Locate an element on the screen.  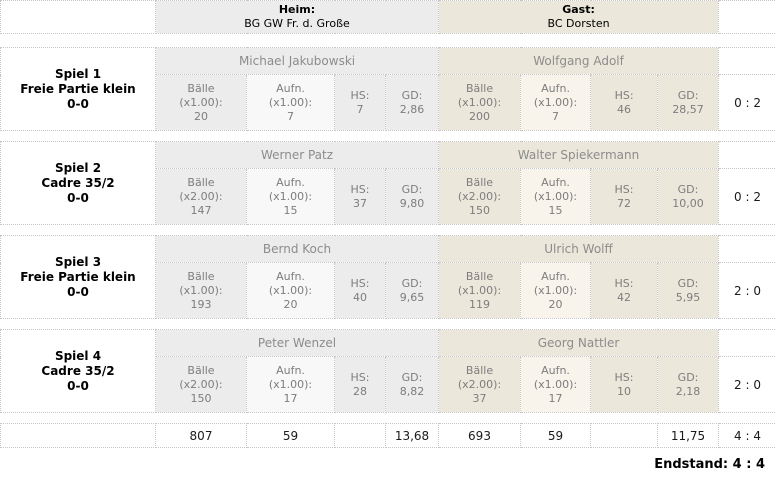
guest-balls-cell: Bälle (x2.00): 37 is located at coordinates (480, 384).